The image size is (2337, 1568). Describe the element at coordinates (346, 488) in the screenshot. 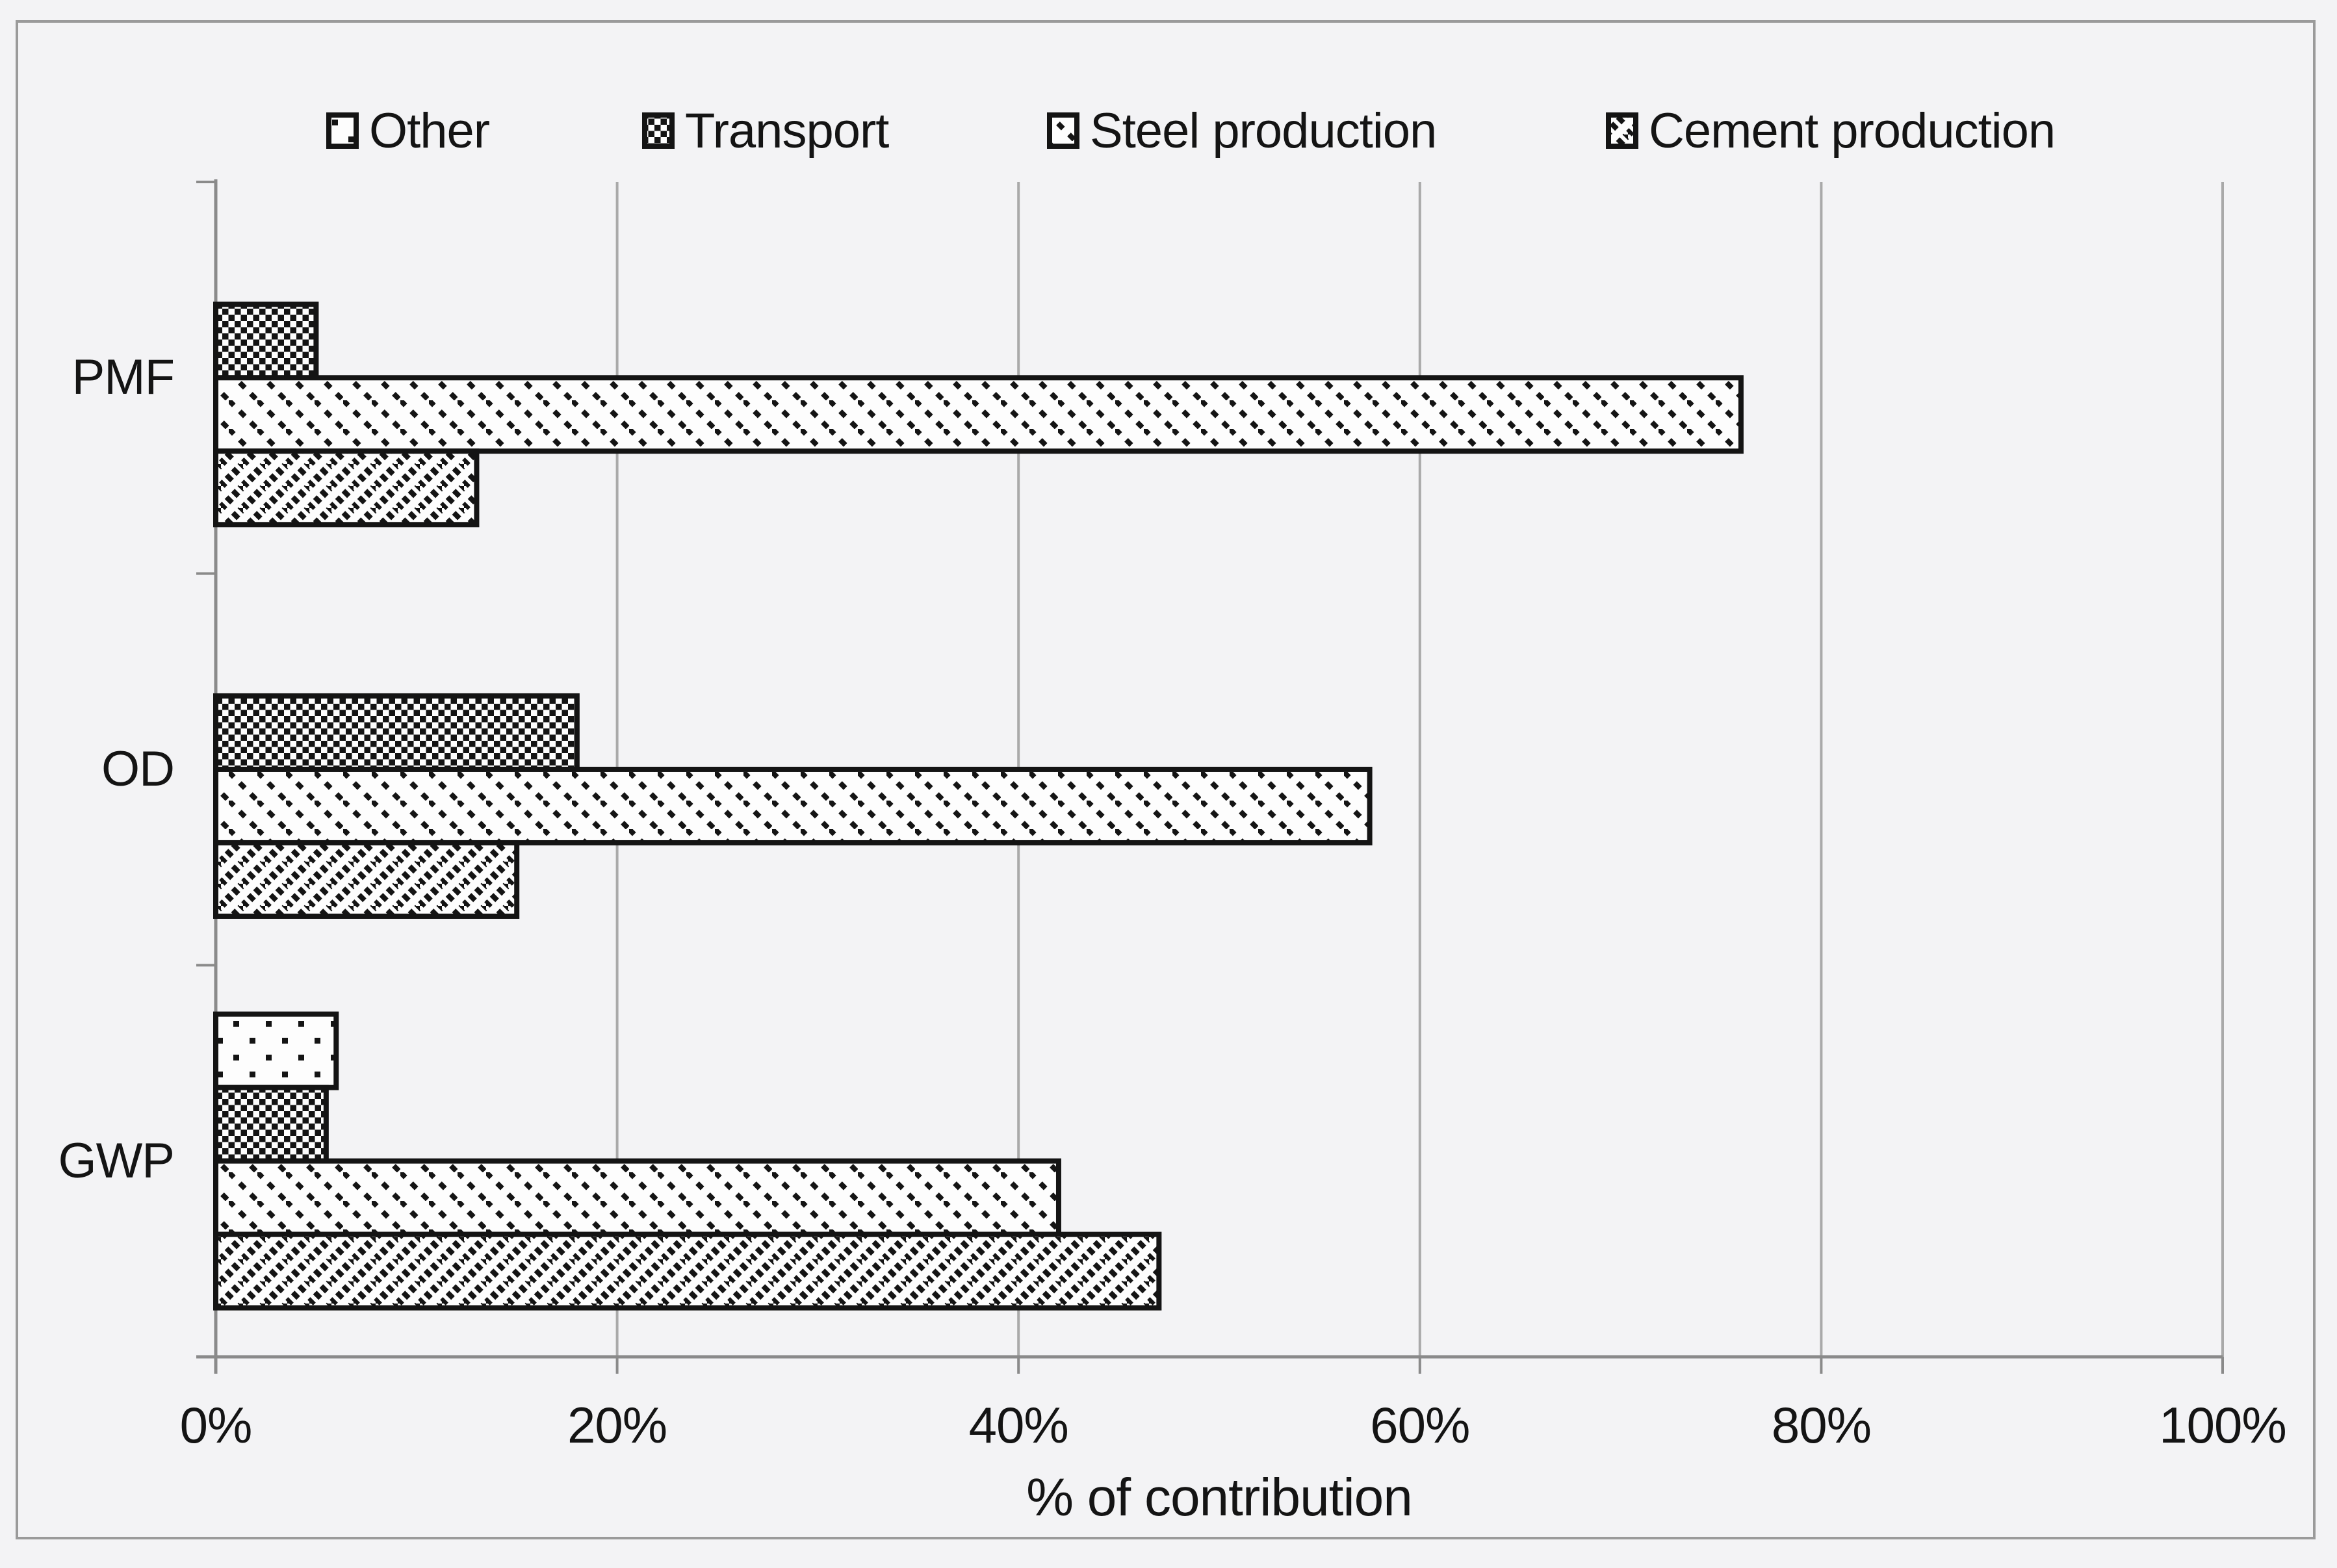

I see `bar-pmf-cement-production` at that location.